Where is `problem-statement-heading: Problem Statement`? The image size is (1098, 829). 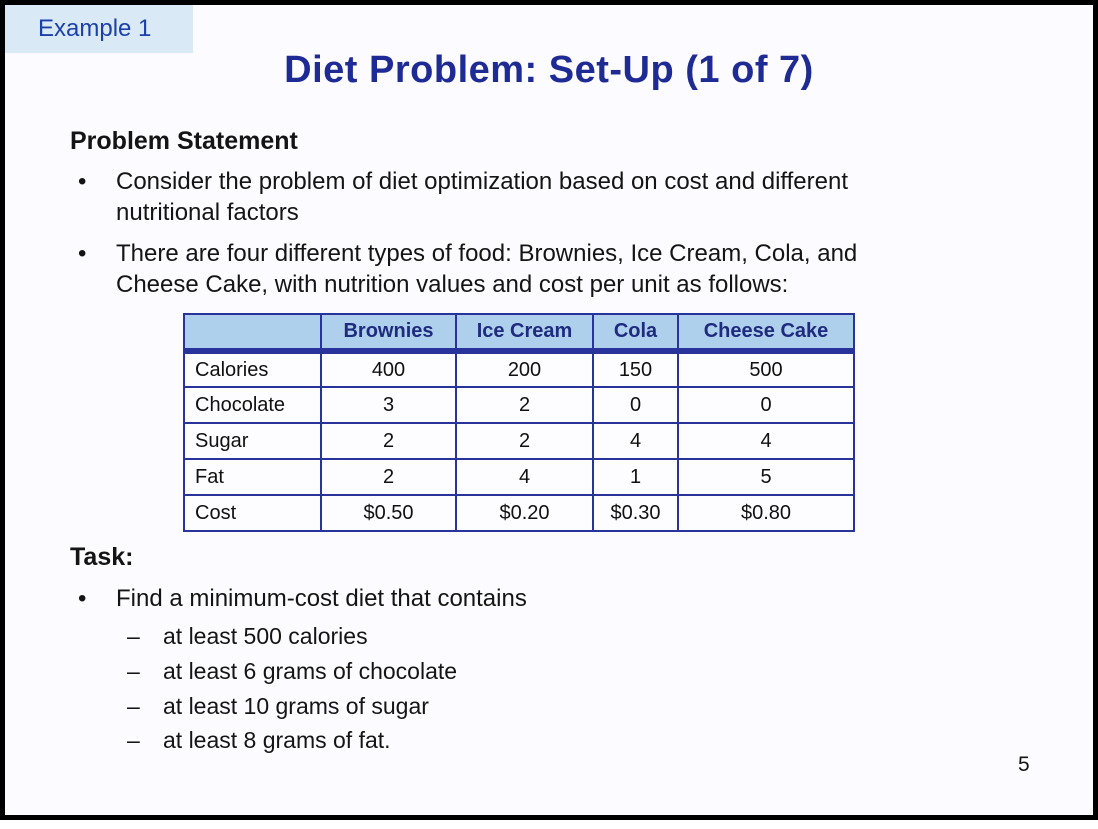 problem-statement-heading: Problem Statement is located at coordinates (184, 141).